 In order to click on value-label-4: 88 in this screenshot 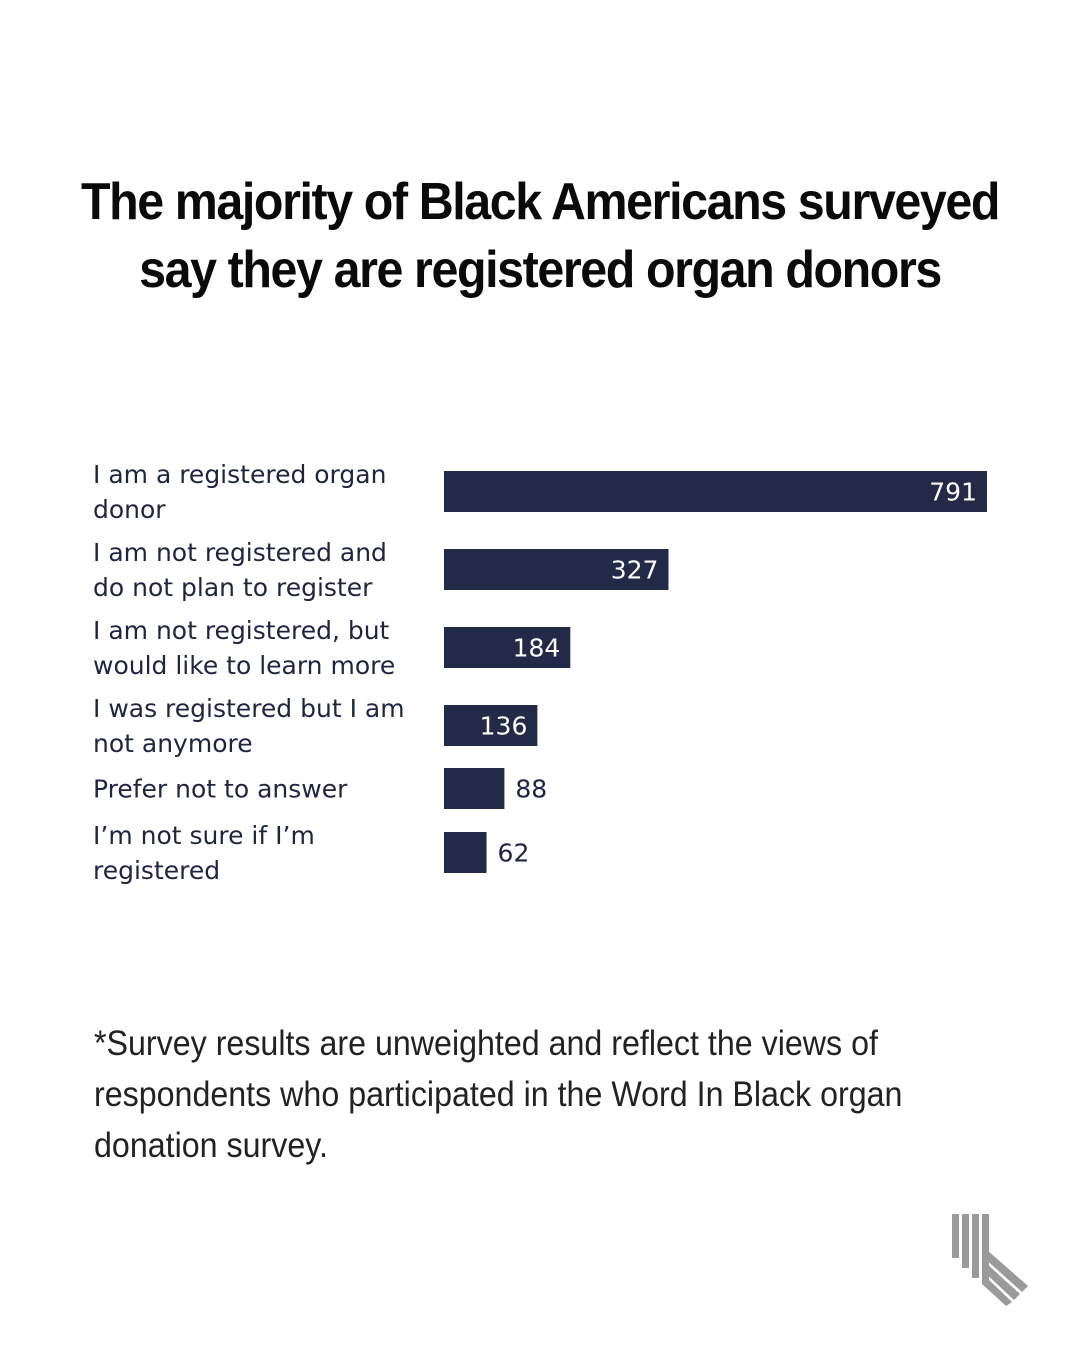, I will do `click(531, 789)`.